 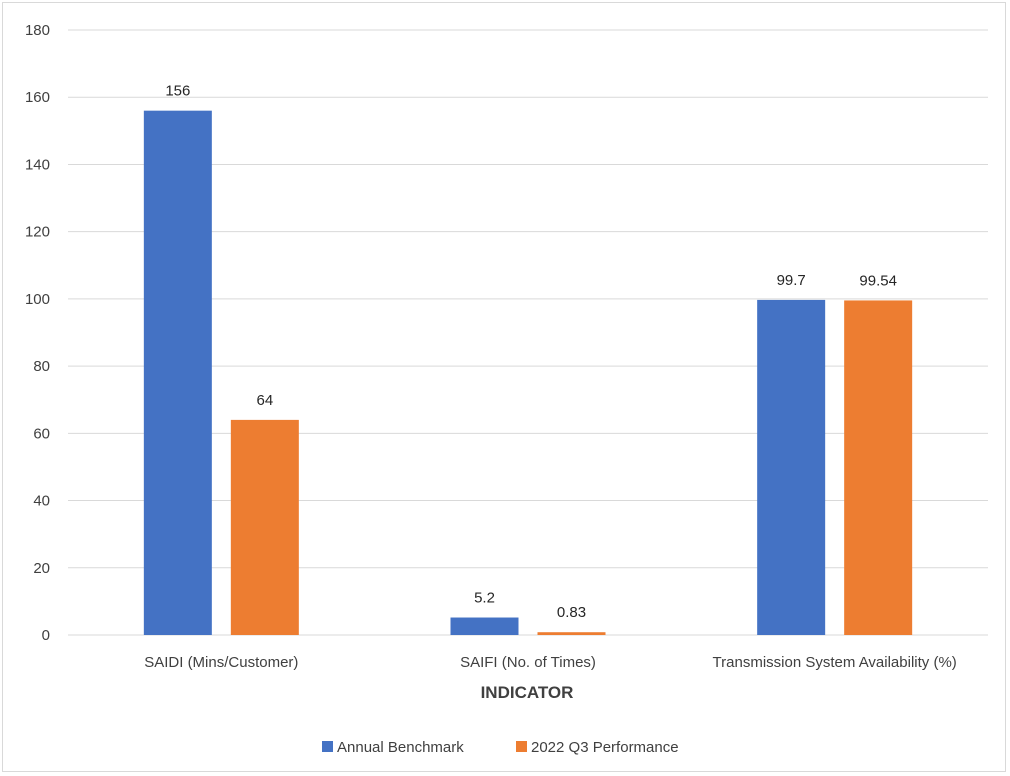 What do you see at coordinates (500, 747) in the screenshot?
I see `legend: Annual Benchmark 2022 Q3 Performance` at bounding box center [500, 747].